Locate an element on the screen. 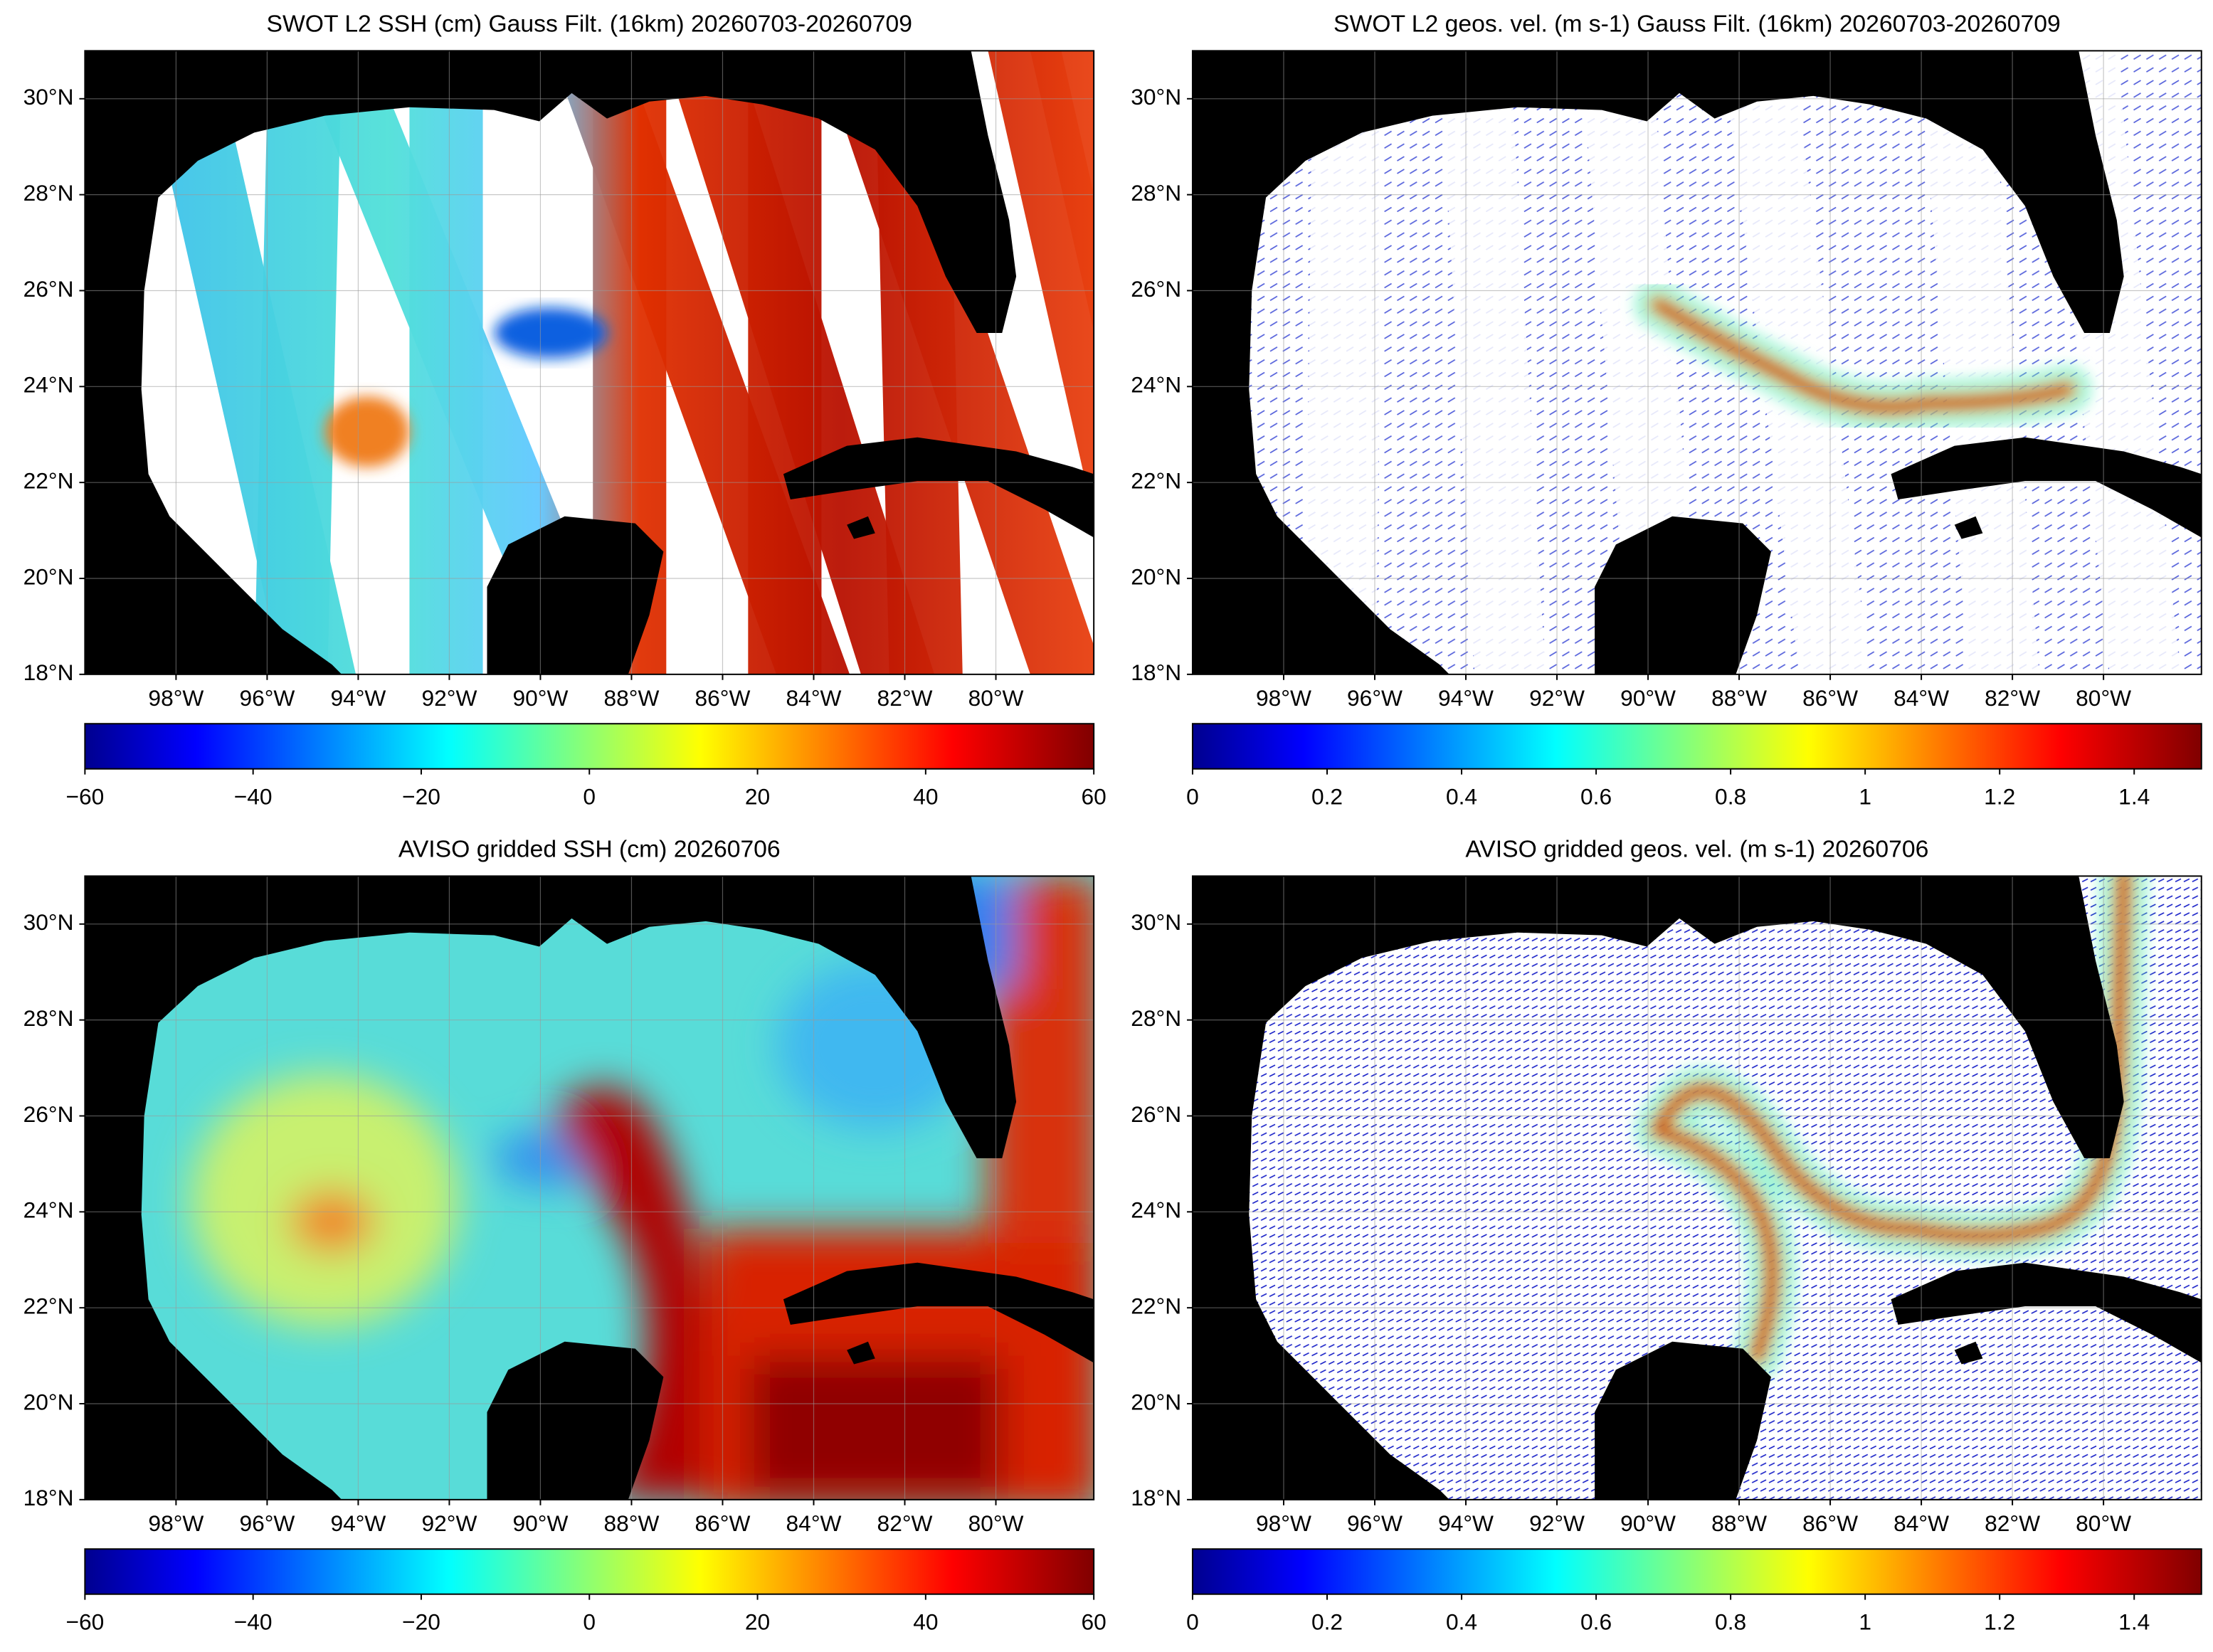  colorbar-tick-label: 1 is located at coordinates (1865, 1622).